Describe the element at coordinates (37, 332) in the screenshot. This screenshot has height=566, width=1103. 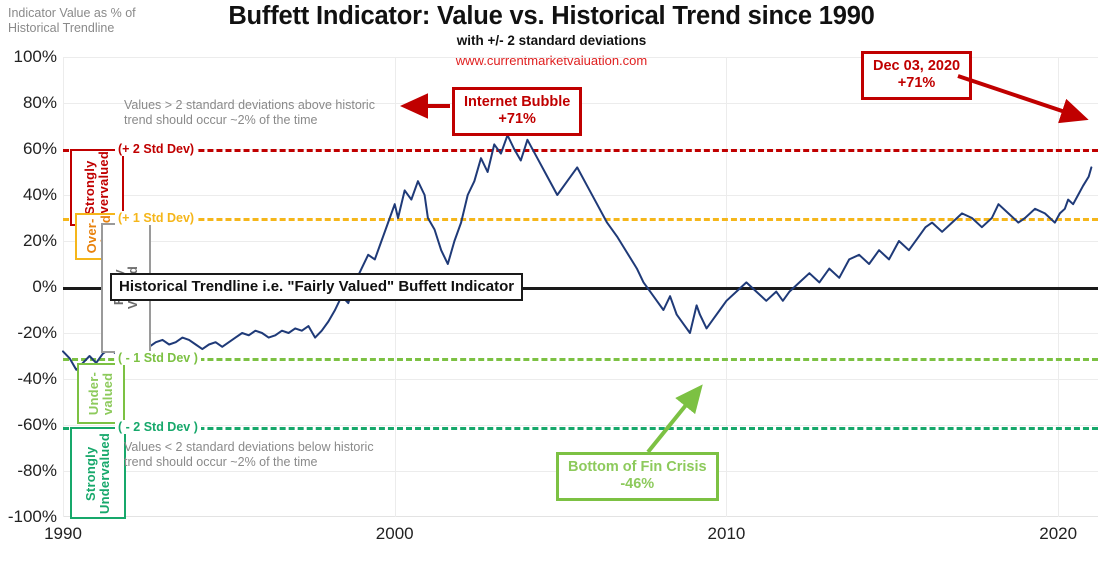
I see `y-tick-label: -20%` at that location.